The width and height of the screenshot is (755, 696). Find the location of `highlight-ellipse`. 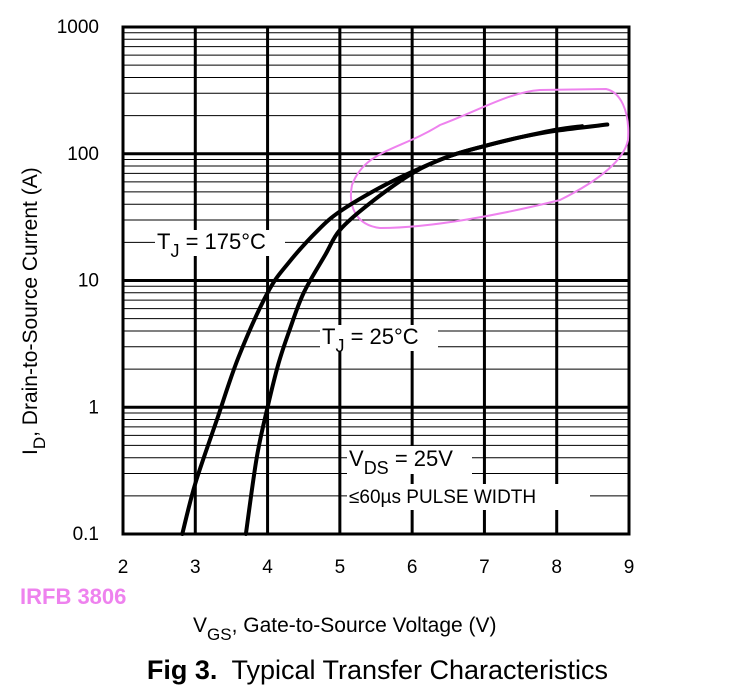

highlight-ellipse is located at coordinates (490, 158).